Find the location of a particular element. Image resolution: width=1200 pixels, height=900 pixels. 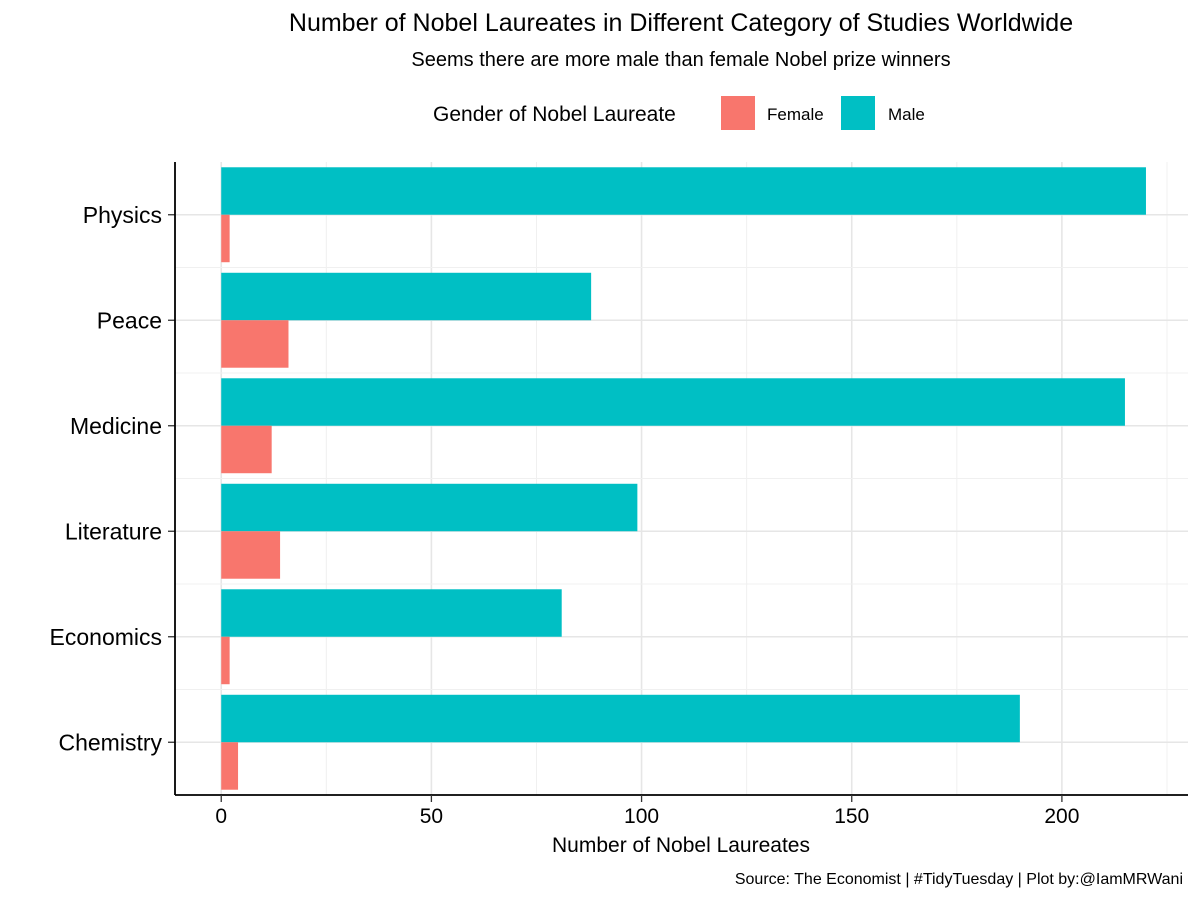

bar-physics-male is located at coordinates (683, 191).